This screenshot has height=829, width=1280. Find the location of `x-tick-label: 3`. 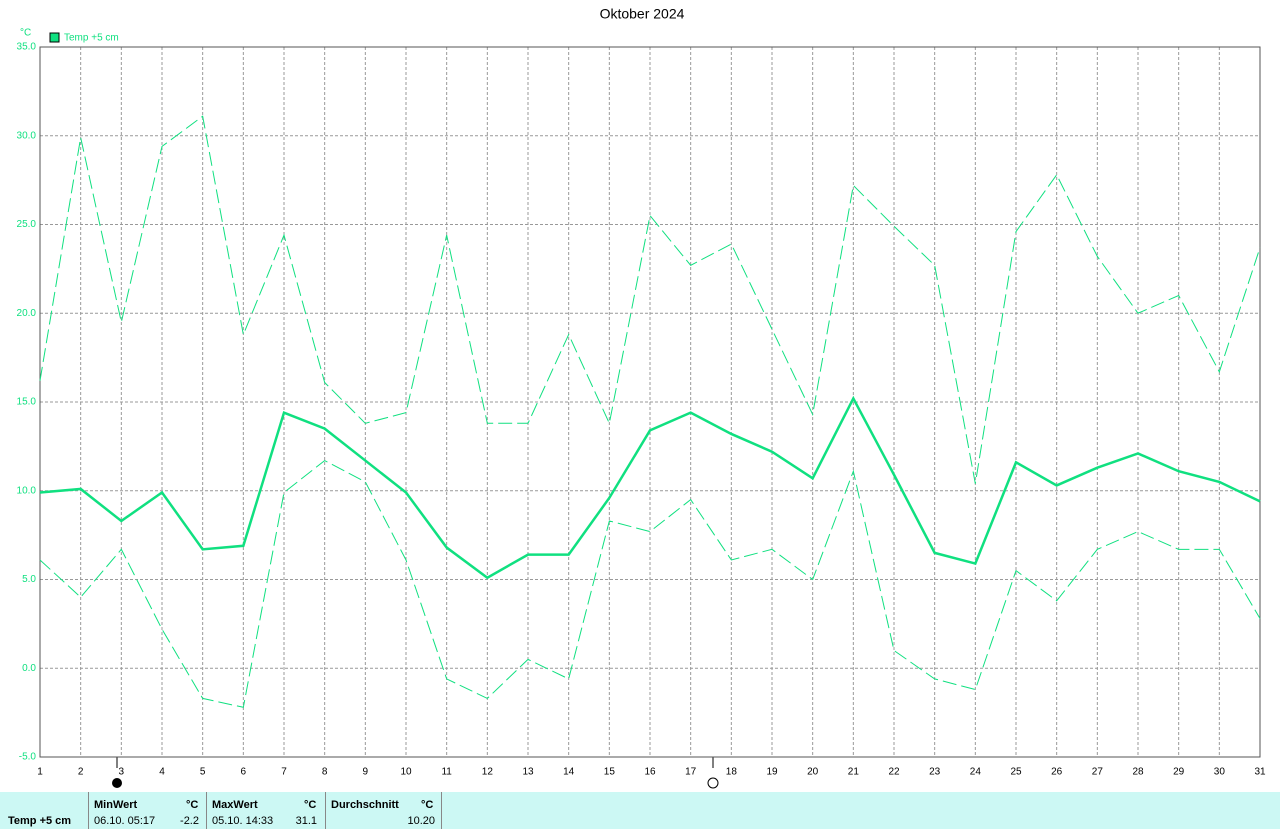

x-tick-label: 3 is located at coordinates (122, 772).